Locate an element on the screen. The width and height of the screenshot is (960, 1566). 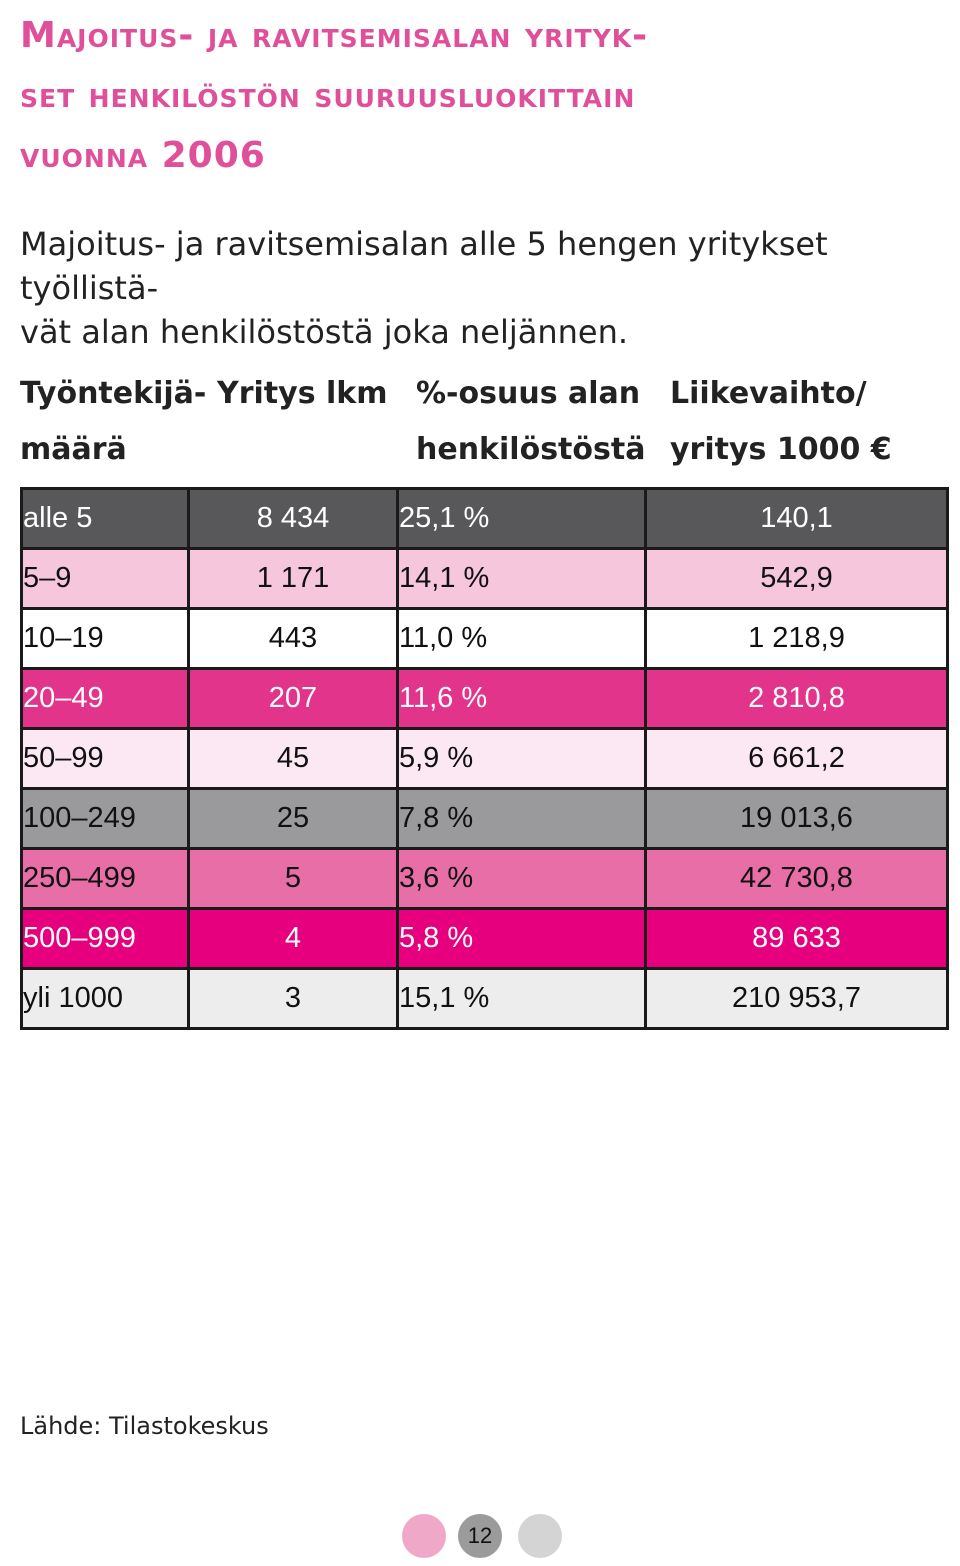
cell-share: 5,8 % is located at coordinates (521, 938).